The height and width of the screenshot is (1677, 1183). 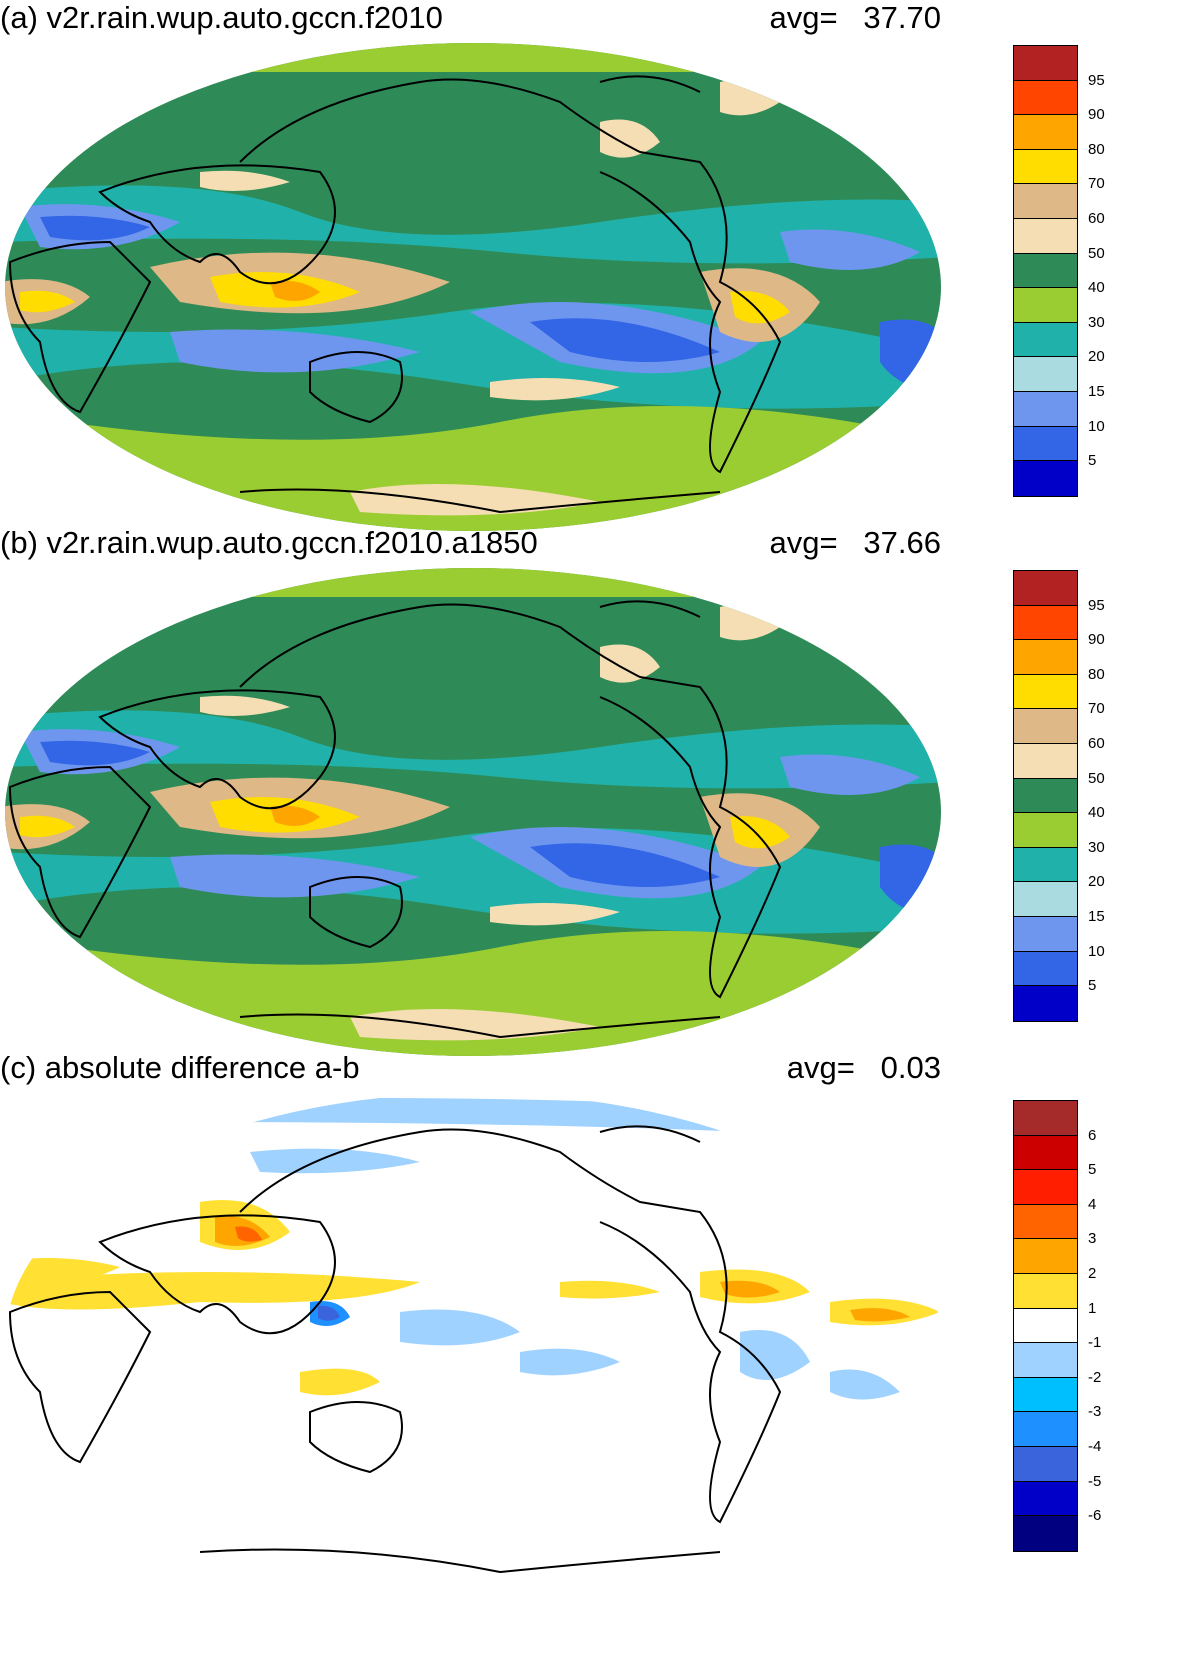 I want to click on colorbar-label: -6, so click(x=1095, y=1516).